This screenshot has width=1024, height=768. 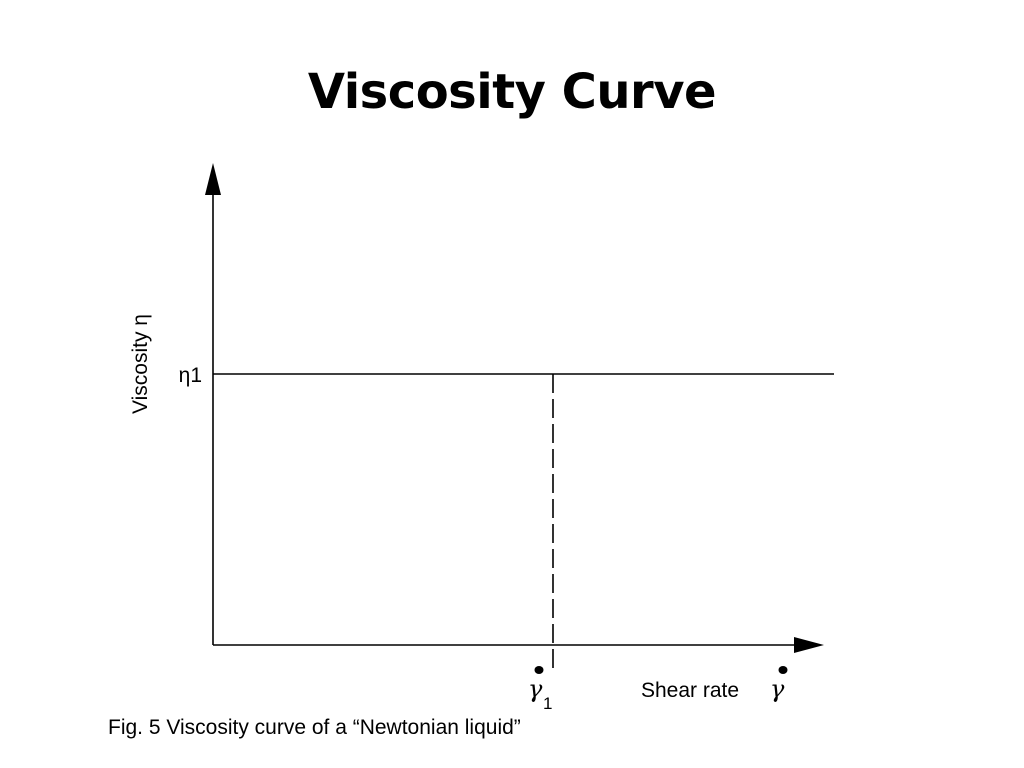 What do you see at coordinates (809, 645) in the screenshot?
I see `x-axis-arrowhead` at bounding box center [809, 645].